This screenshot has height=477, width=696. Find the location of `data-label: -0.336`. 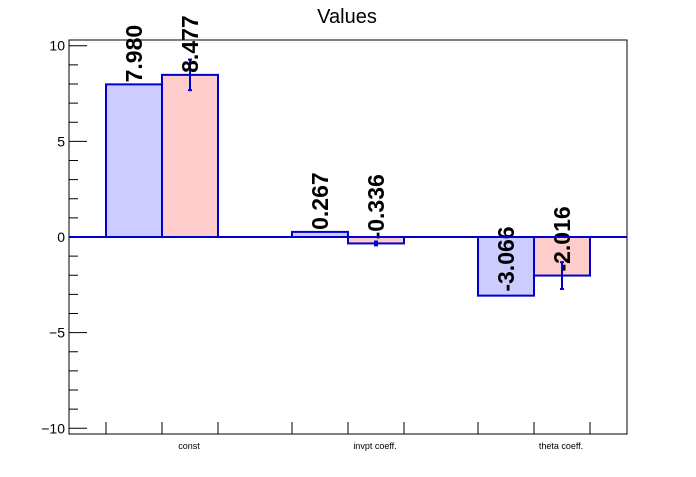

data-label: -0.336 is located at coordinates (376, 206).